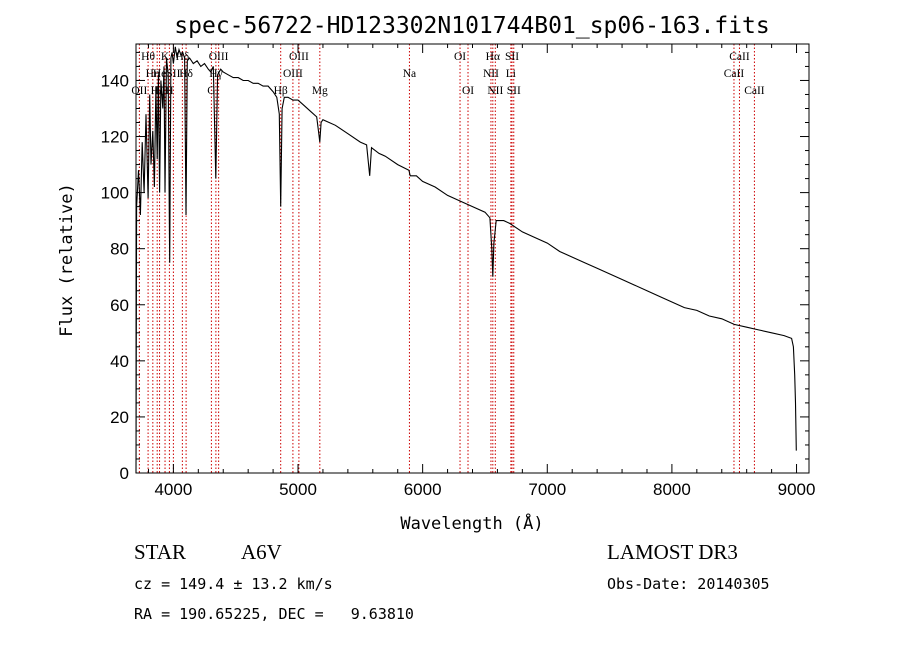 Image resolution: width=900 pixels, height=649 pixels. What do you see at coordinates (320, 91) in the screenshot?
I see `line-marker-label: Mg` at bounding box center [320, 91].